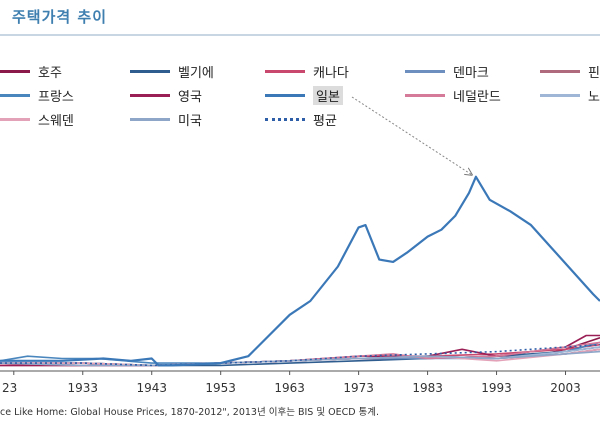 Image resolution: width=600 pixels, height=434 pixels. What do you see at coordinates (190, 121) in the screenshot?
I see `legend-label: 미국` at bounding box center [190, 121].